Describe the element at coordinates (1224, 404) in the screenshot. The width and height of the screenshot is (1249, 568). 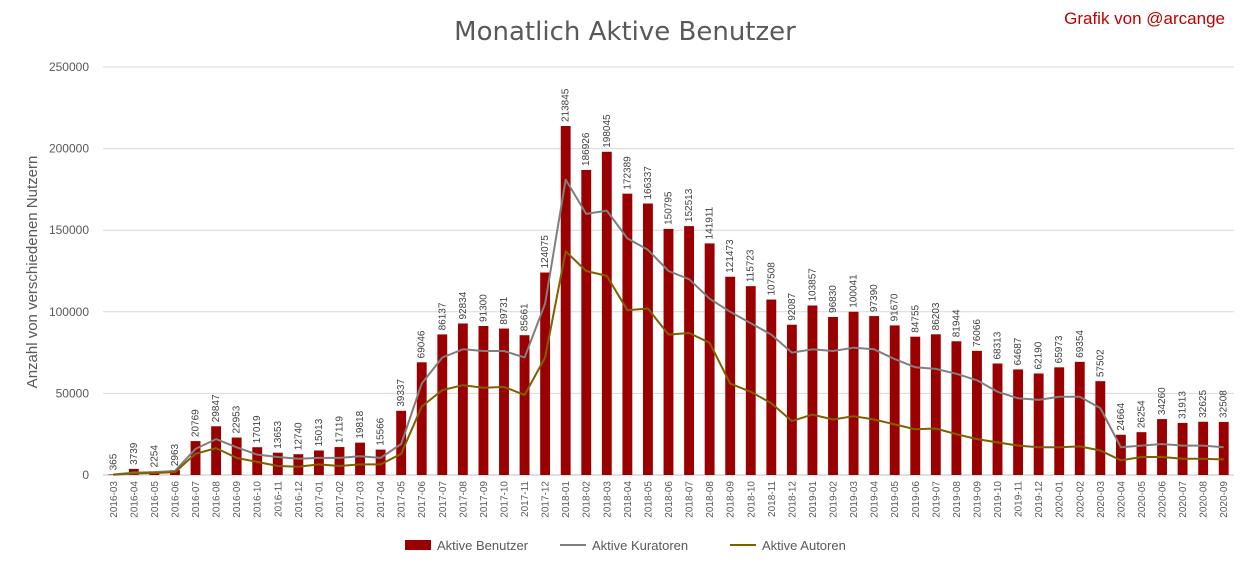
I see `data-label: 32508` at that location.